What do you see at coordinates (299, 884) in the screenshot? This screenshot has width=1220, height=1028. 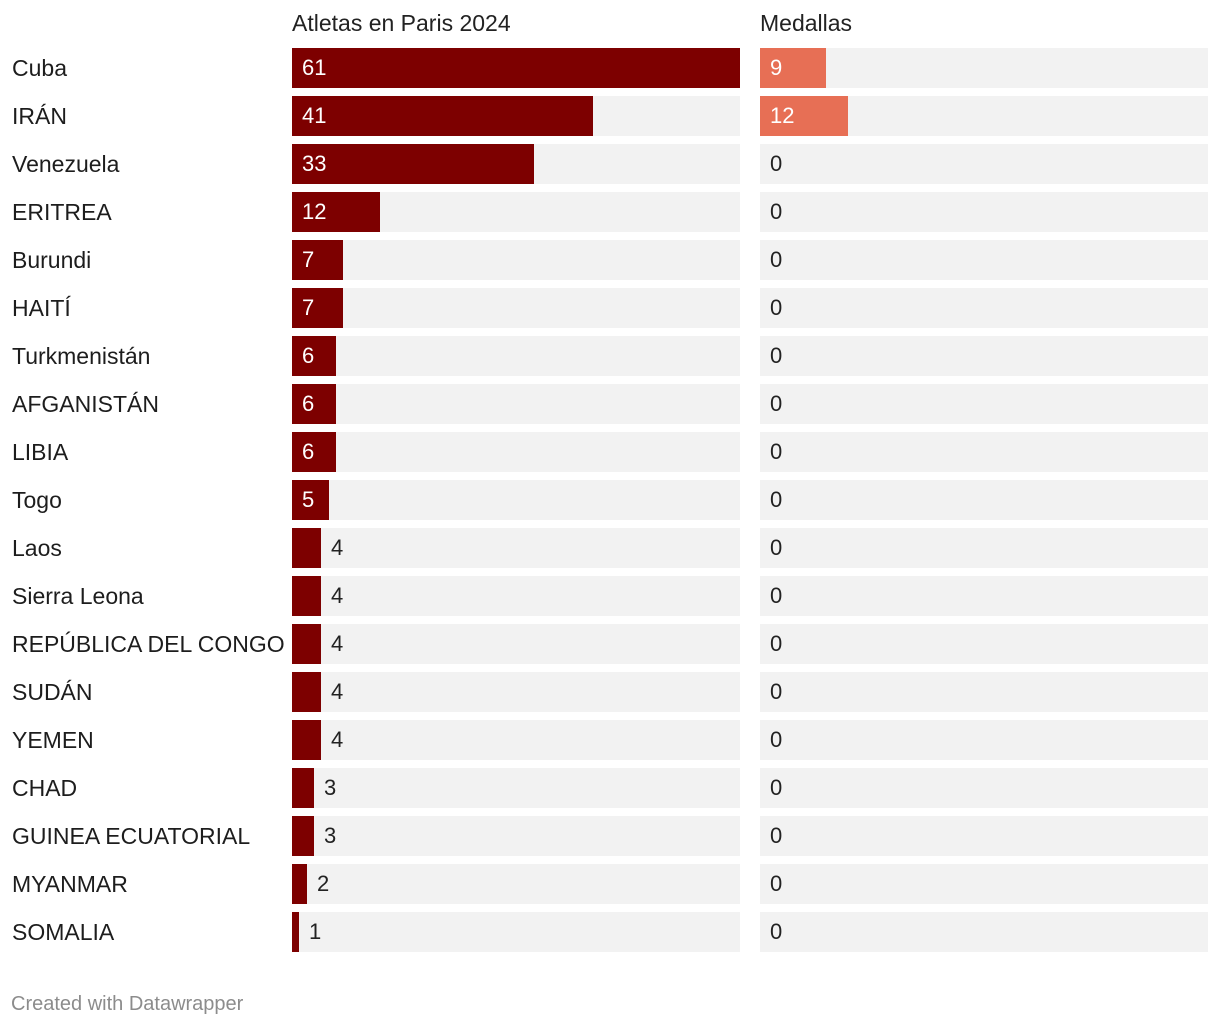 I see `athletes-myanmar-bar` at bounding box center [299, 884].